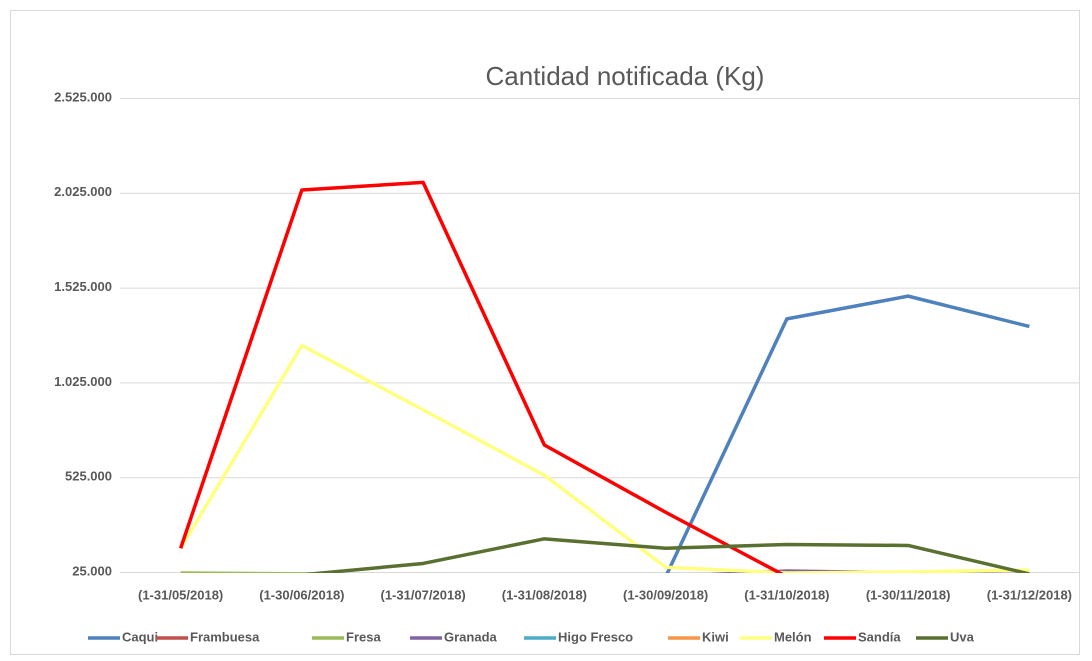  I want to click on legend-label: Higo Fresco, so click(595, 636).